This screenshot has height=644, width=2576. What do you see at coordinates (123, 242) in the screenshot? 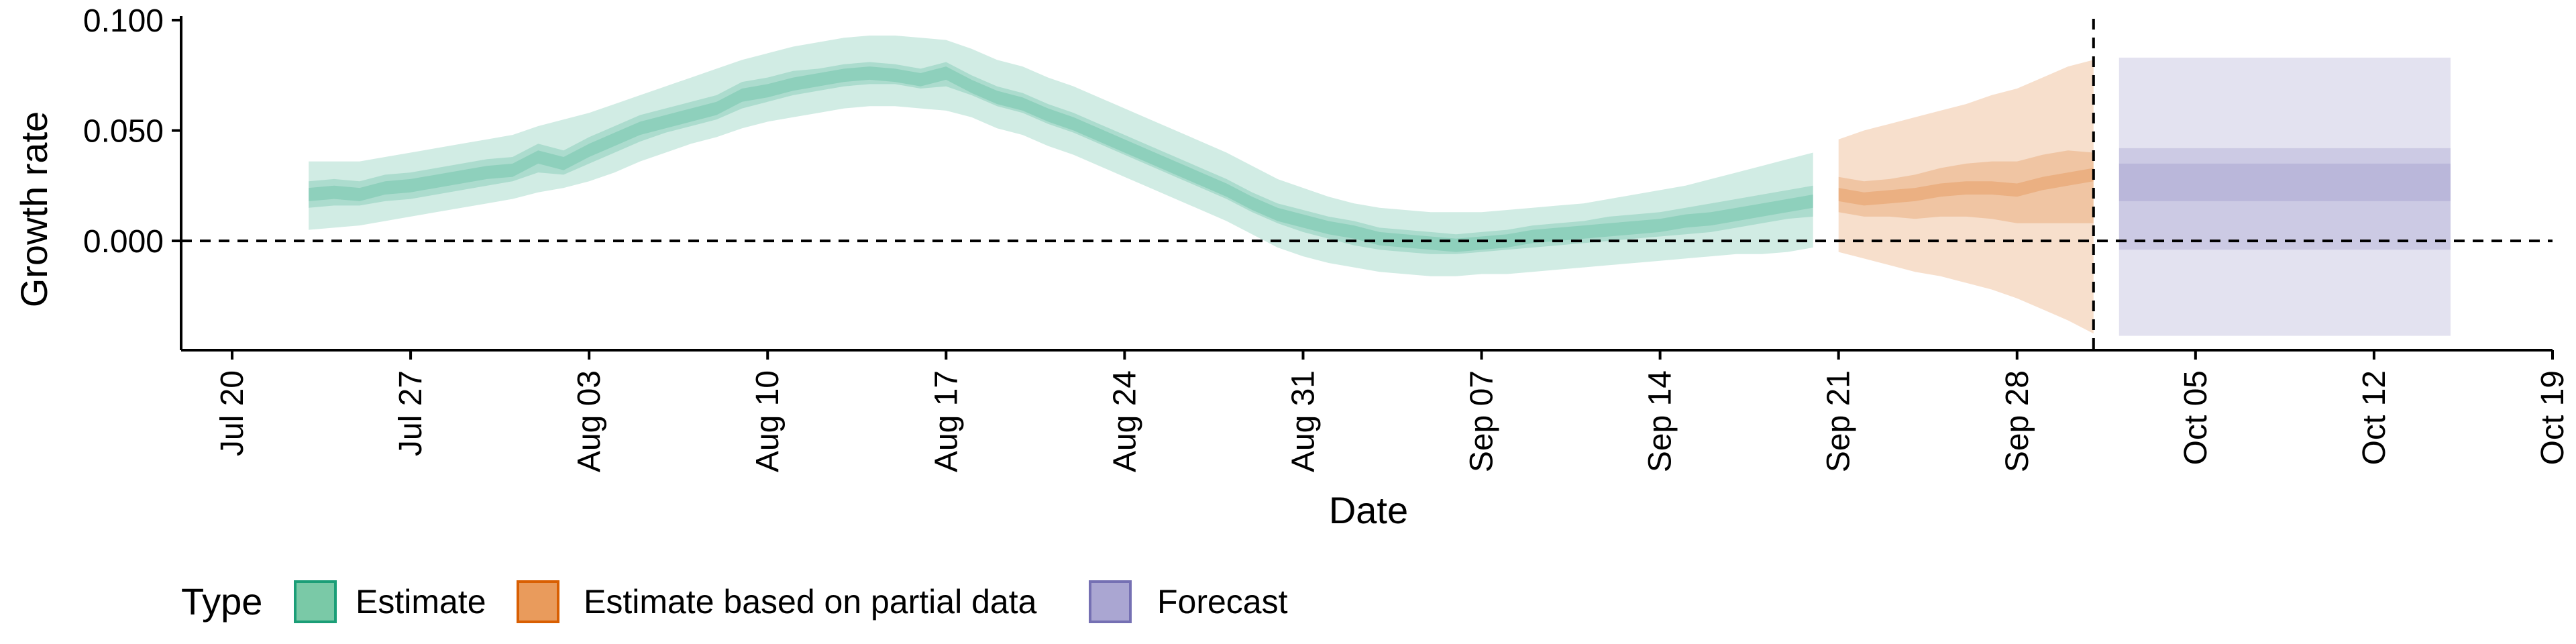
I see `y-tick-label: 0.000` at bounding box center [123, 242].